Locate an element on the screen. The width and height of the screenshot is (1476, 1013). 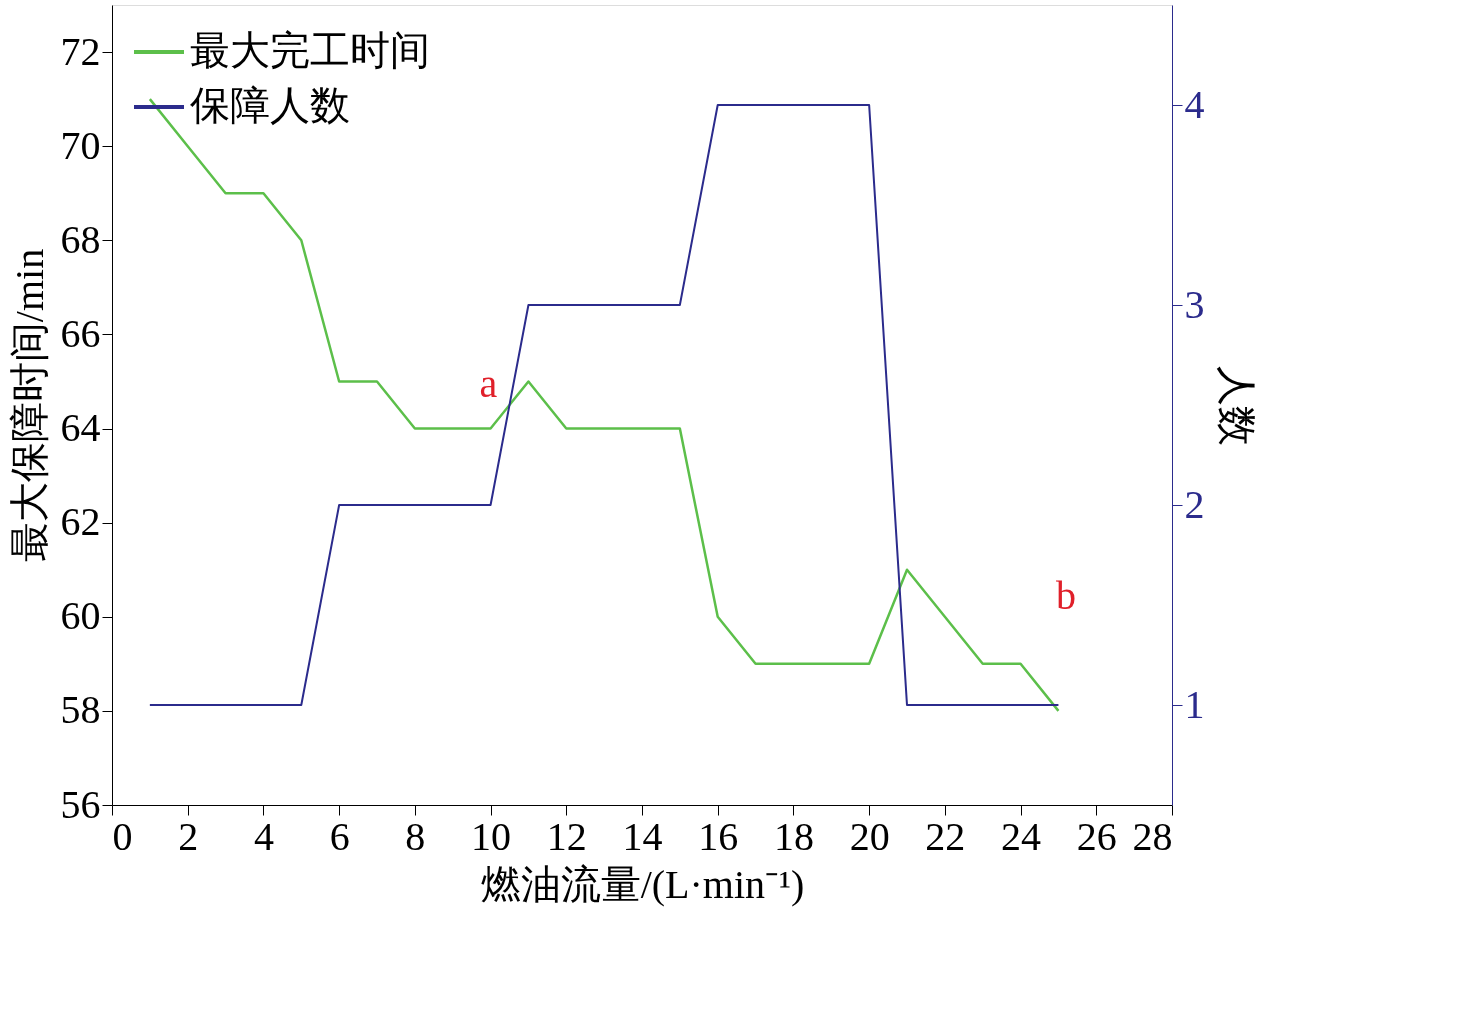
x-tick-label: 8 is located at coordinates (415, 836).